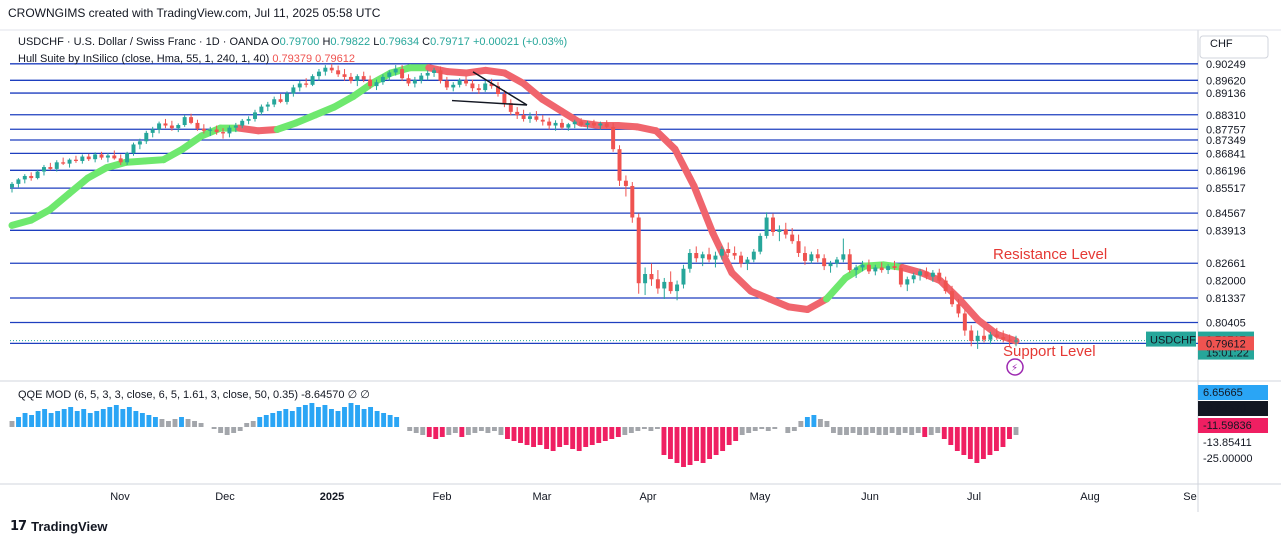 The height and width of the screenshot is (546, 1281). Describe the element at coordinates (1227, 443) in the screenshot. I see `qqe-axis-label: -13.85411` at that location.